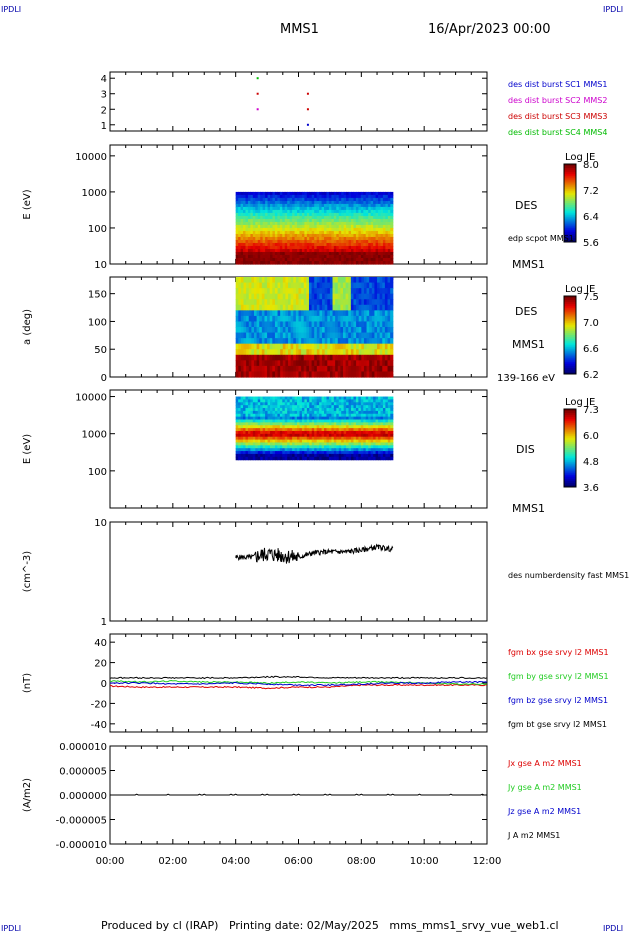 This screenshot has width=630, height=934. Describe the element at coordinates (27, 204) in the screenshot. I see `y-axis-label: E (eV)` at that location.